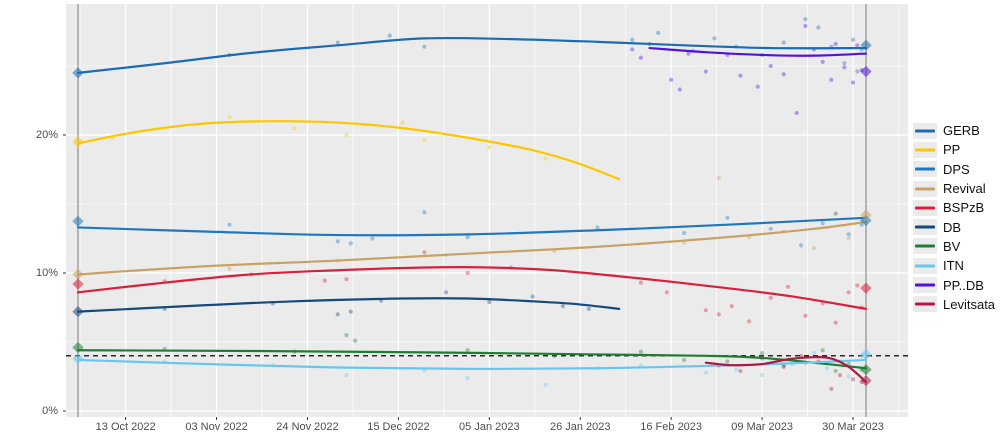 The image size is (1000, 445). I want to click on x-tick-label: 09 Mar 2023, so click(762, 427).